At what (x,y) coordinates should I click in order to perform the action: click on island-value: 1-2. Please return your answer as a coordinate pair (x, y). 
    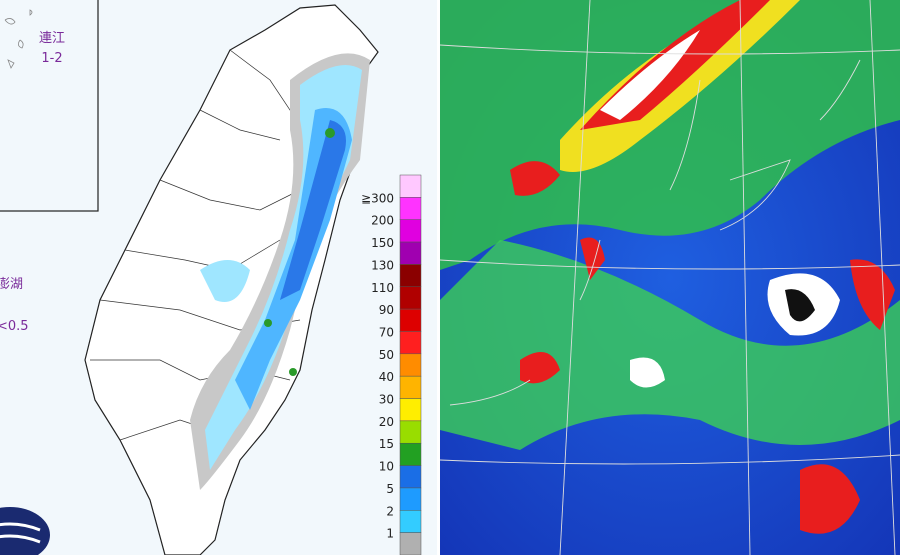
    Looking at the image, I should click on (51, 58).